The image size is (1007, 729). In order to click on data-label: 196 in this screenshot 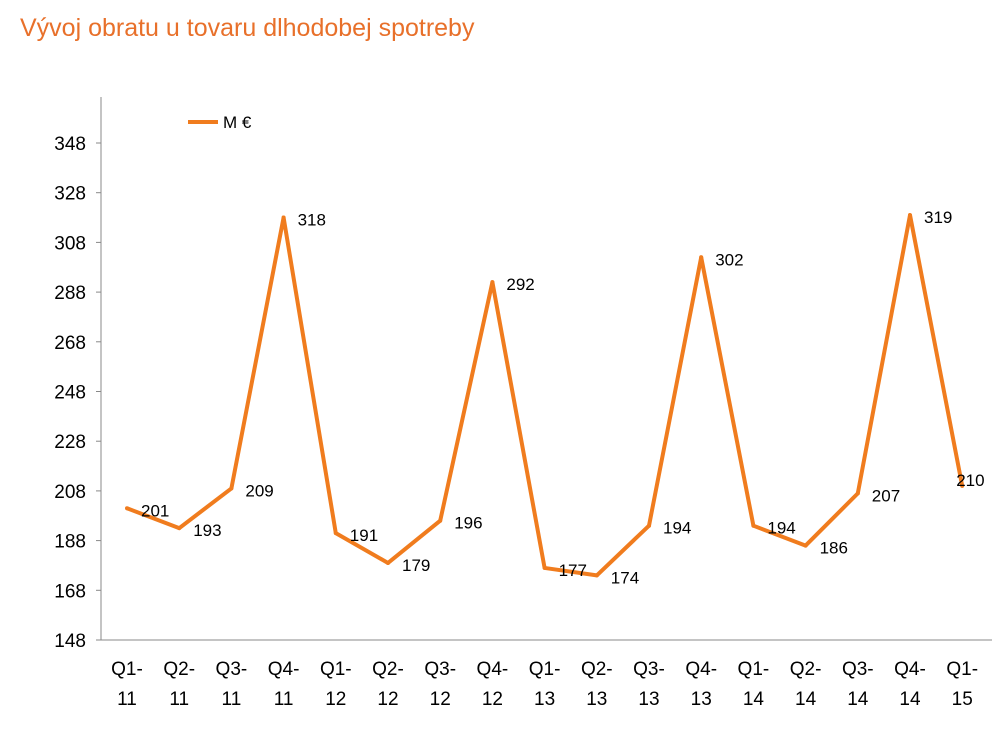, I will do `click(468, 523)`.